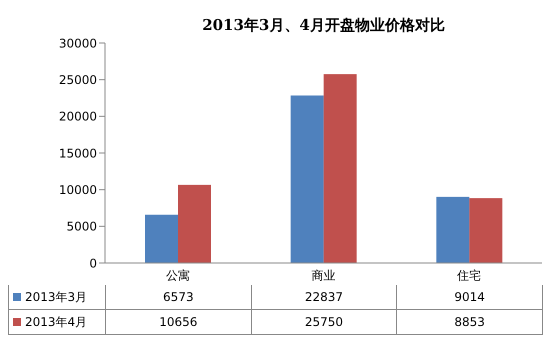  What do you see at coordinates (179, 322) in the screenshot?
I see `data-label: 10656` at bounding box center [179, 322].